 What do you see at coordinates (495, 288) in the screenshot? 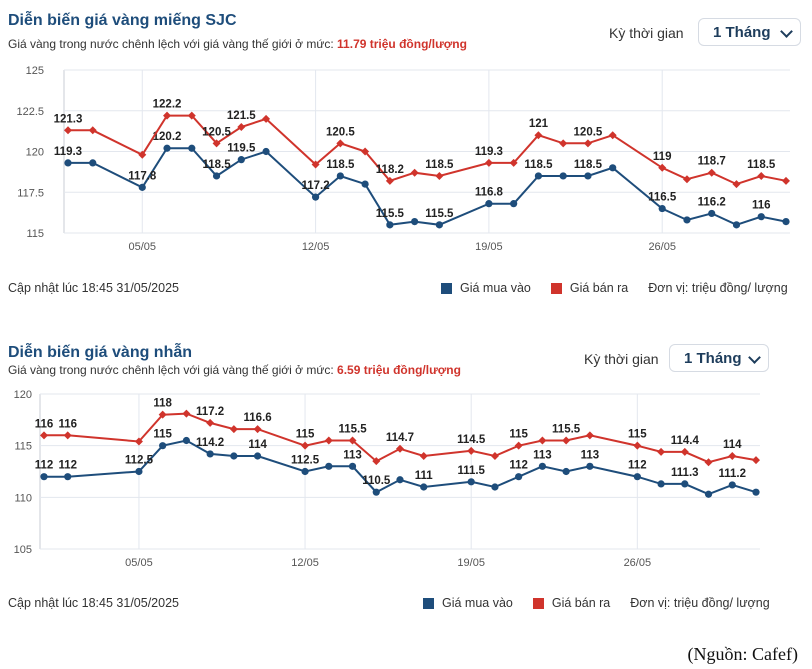
I see `legend-label-buy: Giá mua vào` at bounding box center [495, 288].